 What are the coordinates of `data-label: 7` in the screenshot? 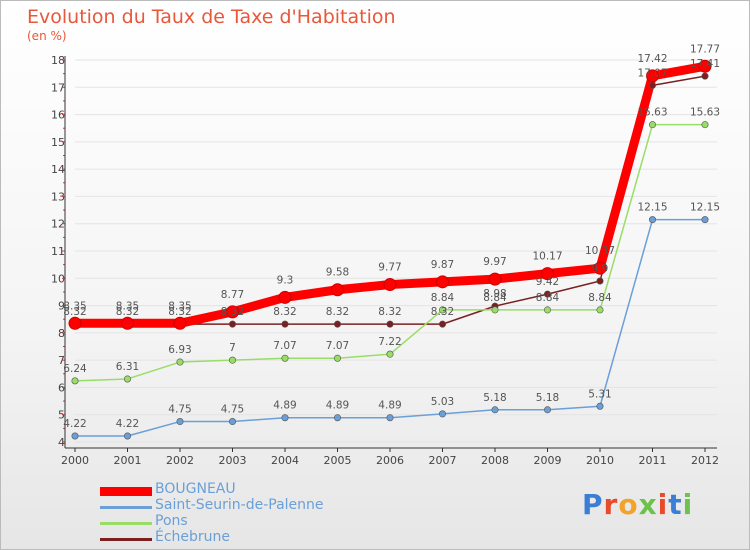 It's located at (232, 348).